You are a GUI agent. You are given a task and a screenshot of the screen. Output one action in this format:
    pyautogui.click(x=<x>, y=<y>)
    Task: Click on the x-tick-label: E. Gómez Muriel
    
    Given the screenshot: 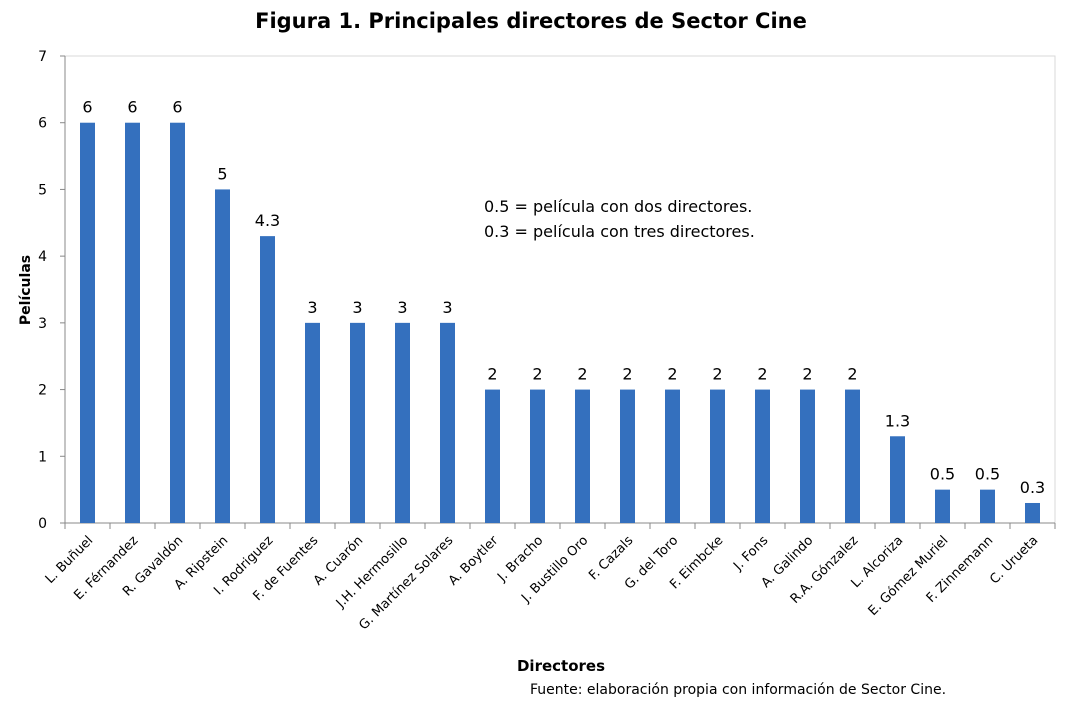 What is the action you would take?
    pyautogui.click(x=909, y=576)
    